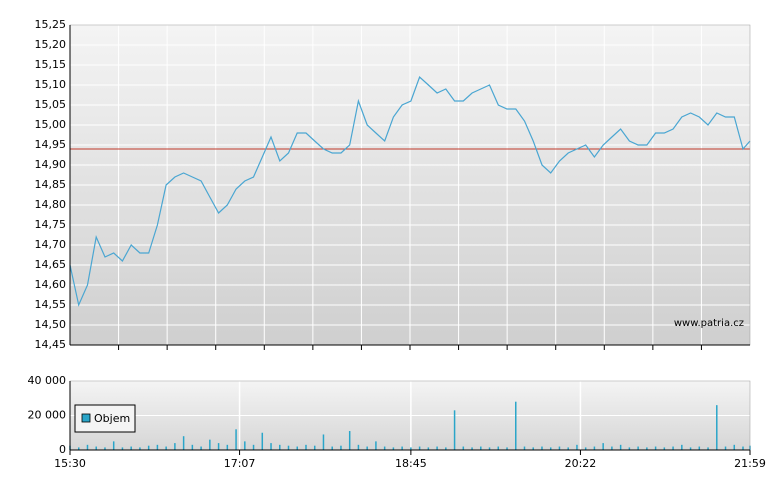 The height and width of the screenshot is (494, 780). What do you see at coordinates (51, 144) in the screenshot?
I see `y-tick-label: 14,95` at bounding box center [51, 144].